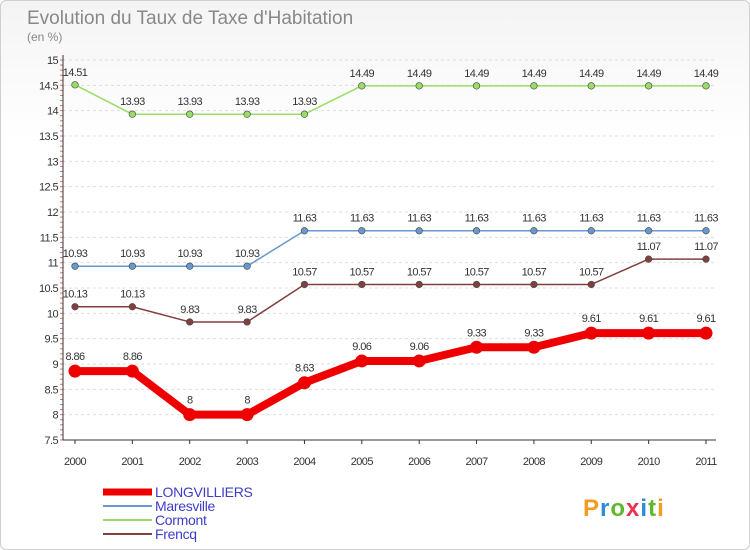  What do you see at coordinates (304, 462) in the screenshot?
I see `x-tick-label: 2004` at bounding box center [304, 462].